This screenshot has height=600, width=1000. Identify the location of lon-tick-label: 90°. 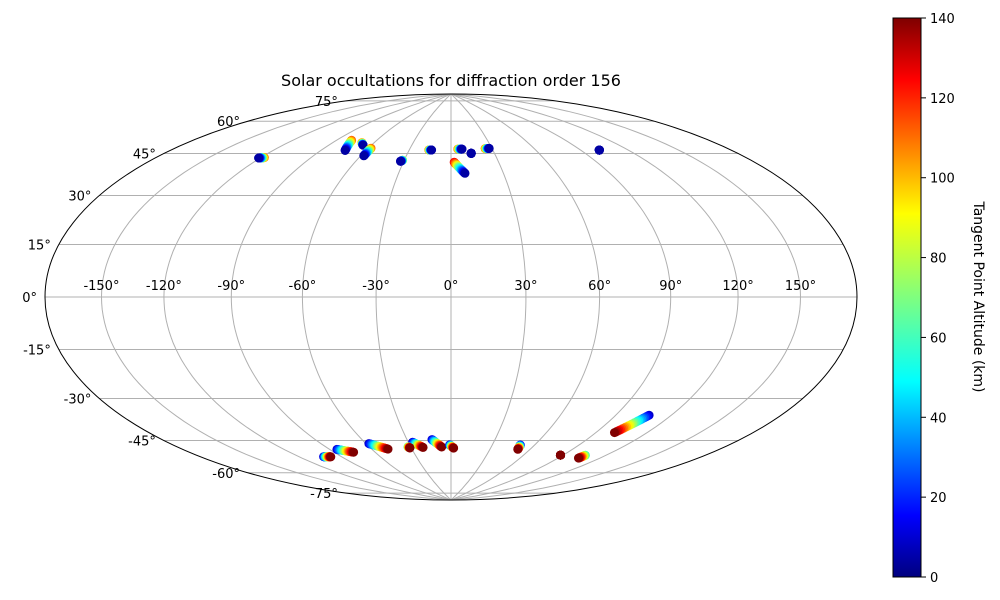
(670, 286).